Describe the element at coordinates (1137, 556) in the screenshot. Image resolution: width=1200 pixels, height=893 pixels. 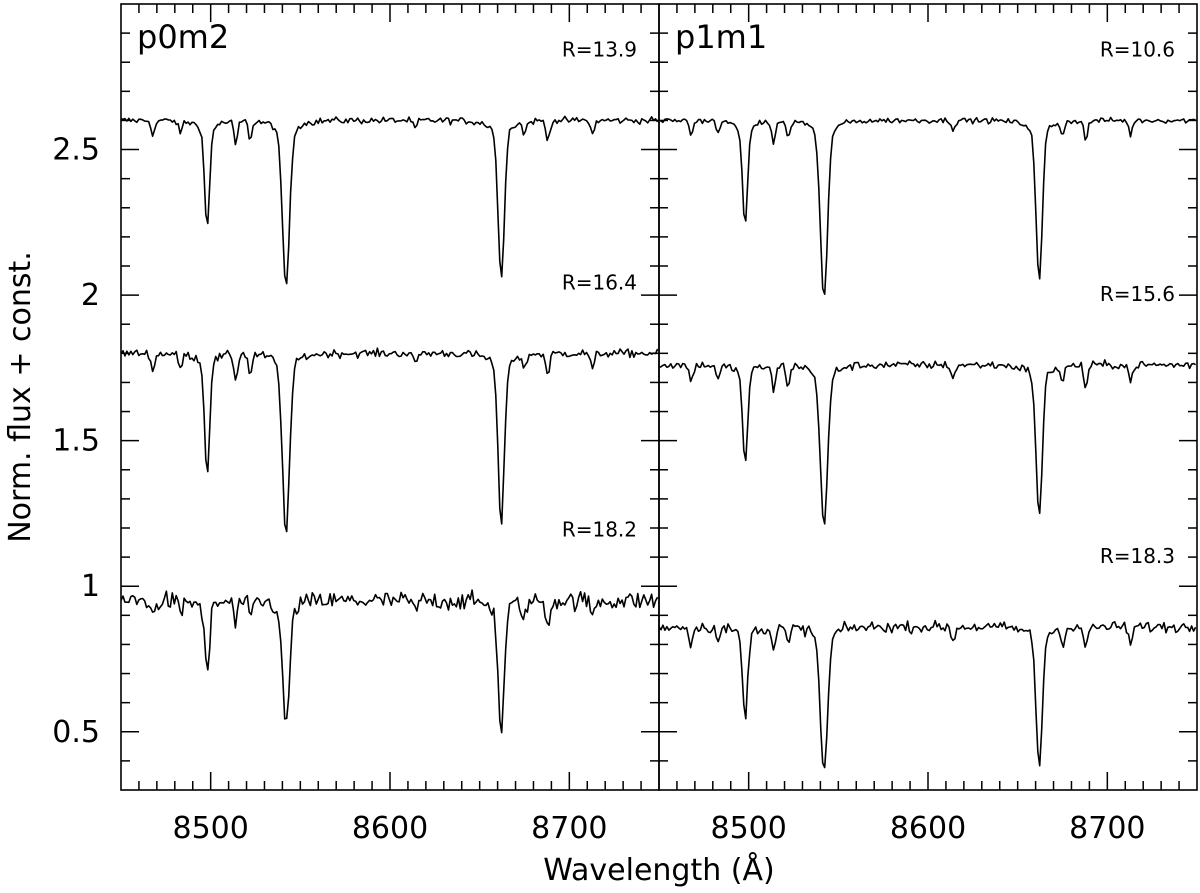
I see `spectrum-label-1-2: R=18.3` at that location.